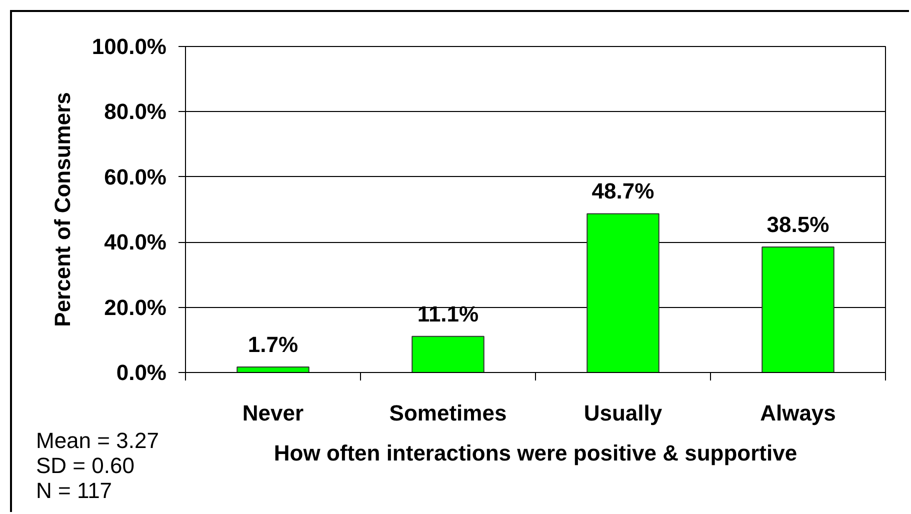 The height and width of the screenshot is (514, 911). I want to click on x-tick-label: Never, so click(273, 413).